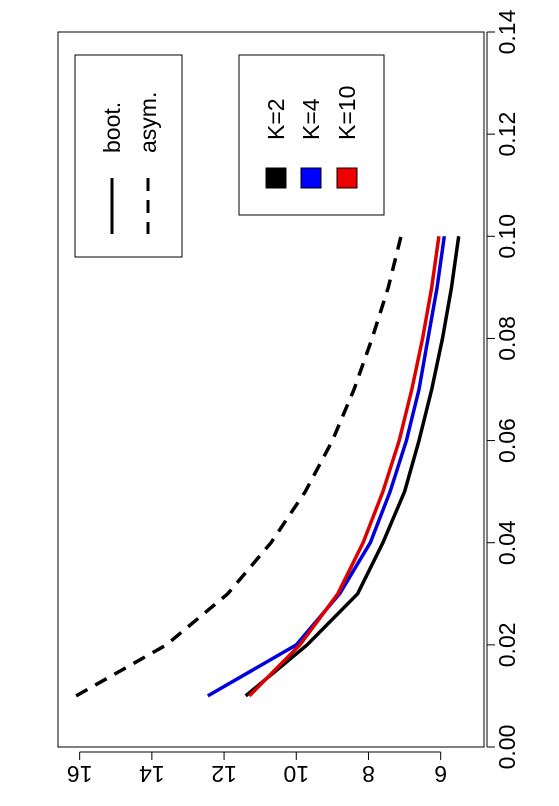  Describe the element at coordinates (347, 113) in the screenshot. I see `legend-color-label: K=10` at that location.